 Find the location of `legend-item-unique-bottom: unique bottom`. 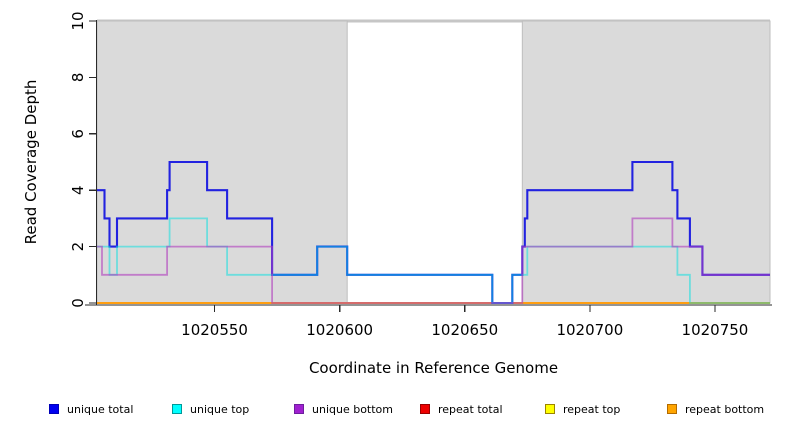

legend-item-unique-bottom: unique bottom is located at coordinates (343, 409).